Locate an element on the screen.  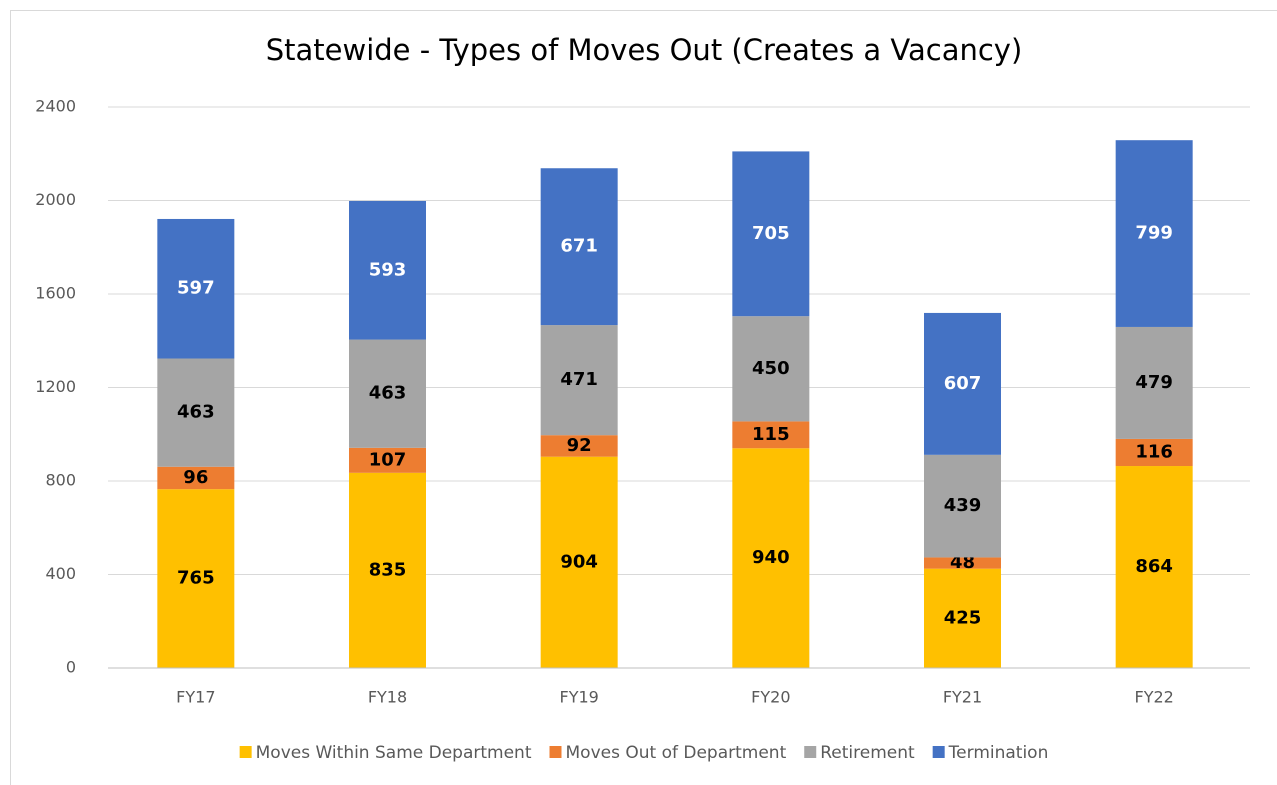
data-label: 107 is located at coordinates (388, 459).